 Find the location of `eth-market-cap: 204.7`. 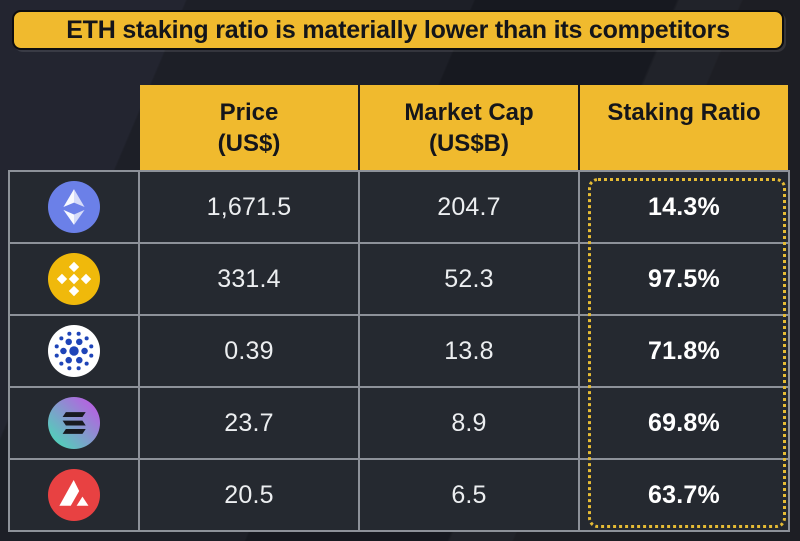

eth-market-cap: 204.7 is located at coordinates (469, 206).